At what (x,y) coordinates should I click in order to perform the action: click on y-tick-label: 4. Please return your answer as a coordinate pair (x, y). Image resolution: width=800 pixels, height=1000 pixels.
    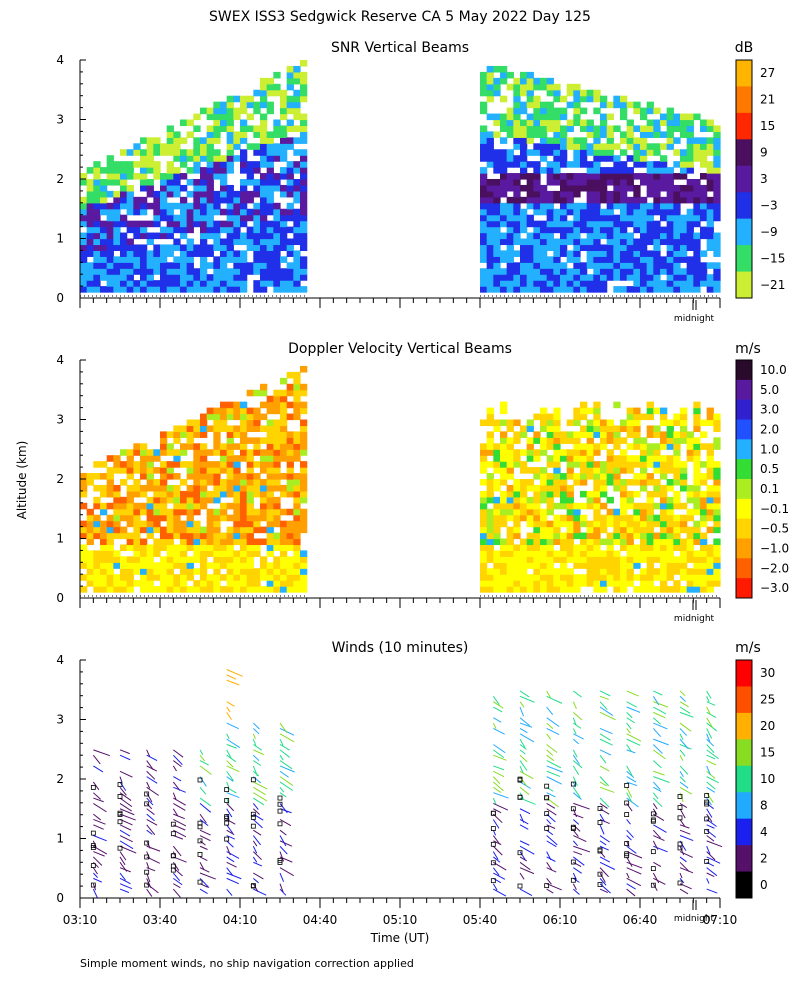
    Looking at the image, I should click on (60, 660).